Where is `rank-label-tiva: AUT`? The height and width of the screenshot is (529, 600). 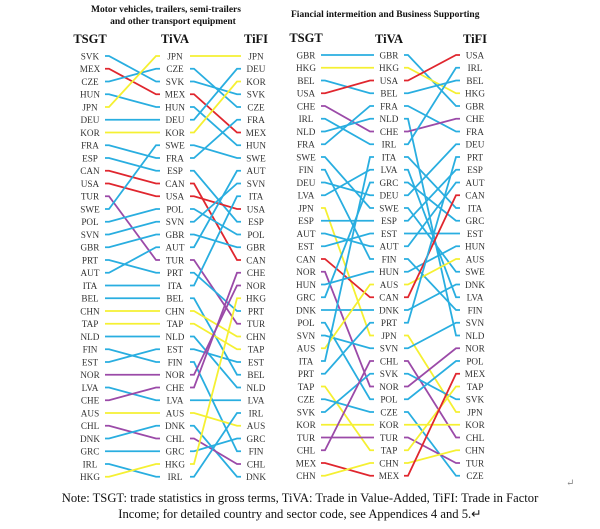 rank-label-tiva: AUT is located at coordinates (389, 247).